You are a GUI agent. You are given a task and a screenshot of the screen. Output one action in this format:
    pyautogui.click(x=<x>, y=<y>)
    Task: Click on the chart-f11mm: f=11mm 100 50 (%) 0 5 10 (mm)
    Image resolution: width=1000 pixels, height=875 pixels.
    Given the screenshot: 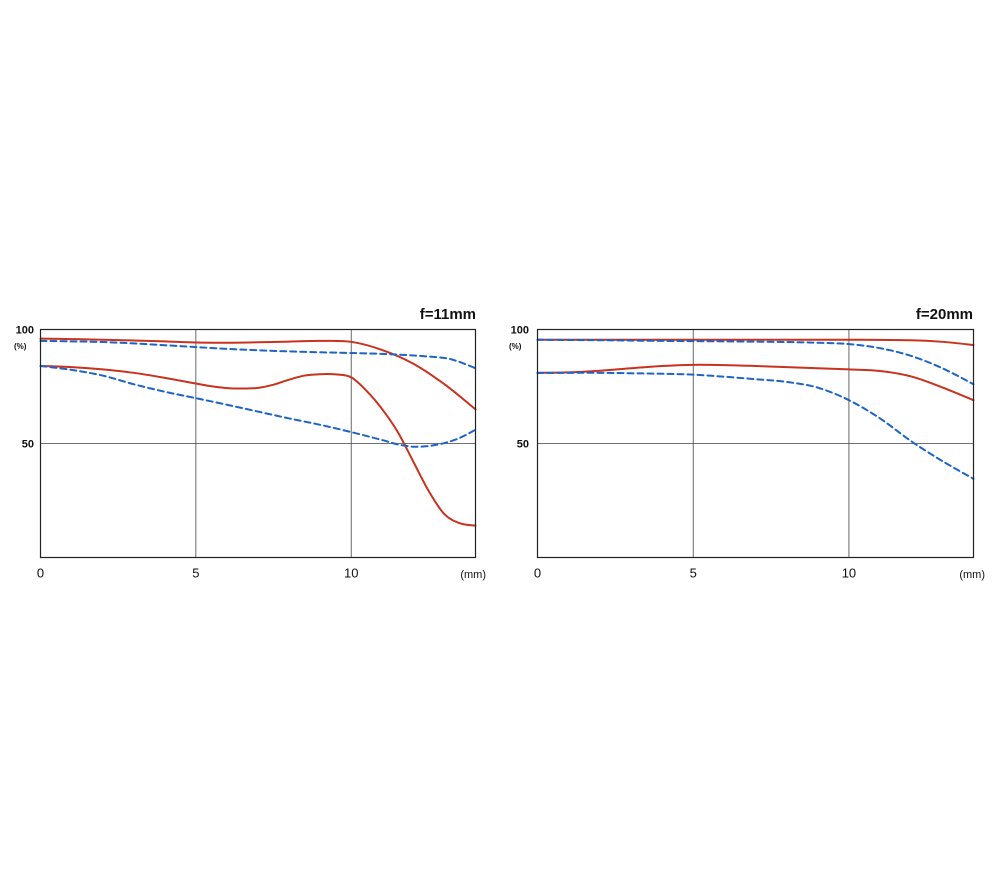 What is the action you would take?
    pyautogui.click(x=250, y=443)
    